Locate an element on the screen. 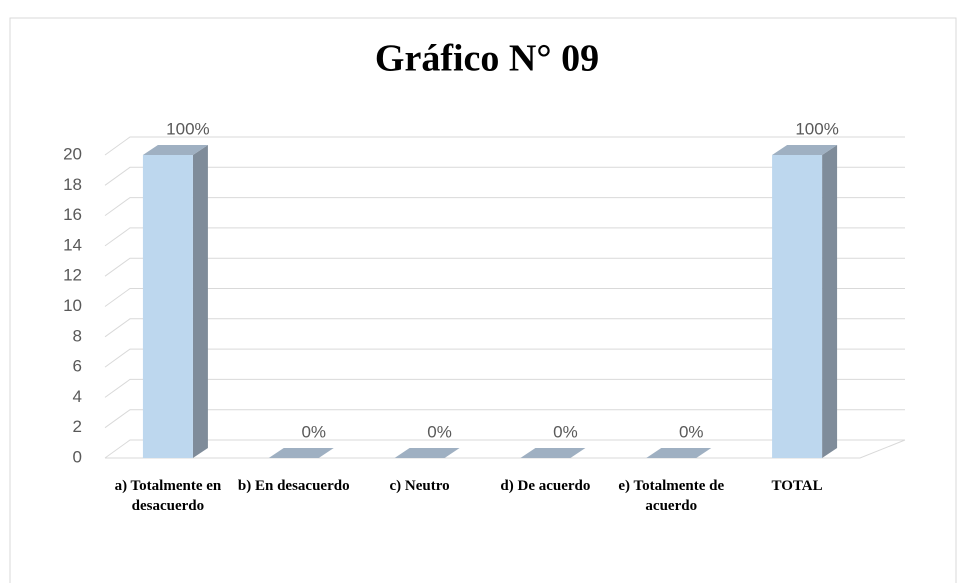  x-tick-label: d) De acuerdo is located at coordinates (545, 486).